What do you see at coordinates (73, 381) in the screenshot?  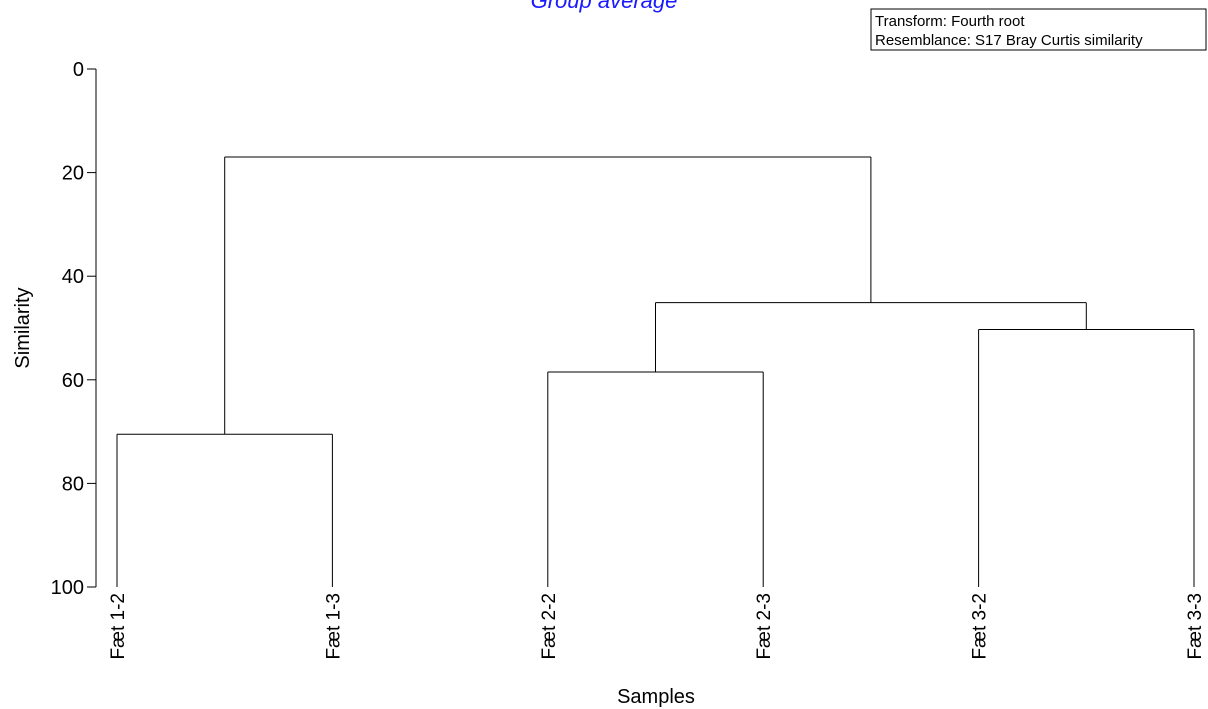 I see `y-tick-label: 60` at bounding box center [73, 381].